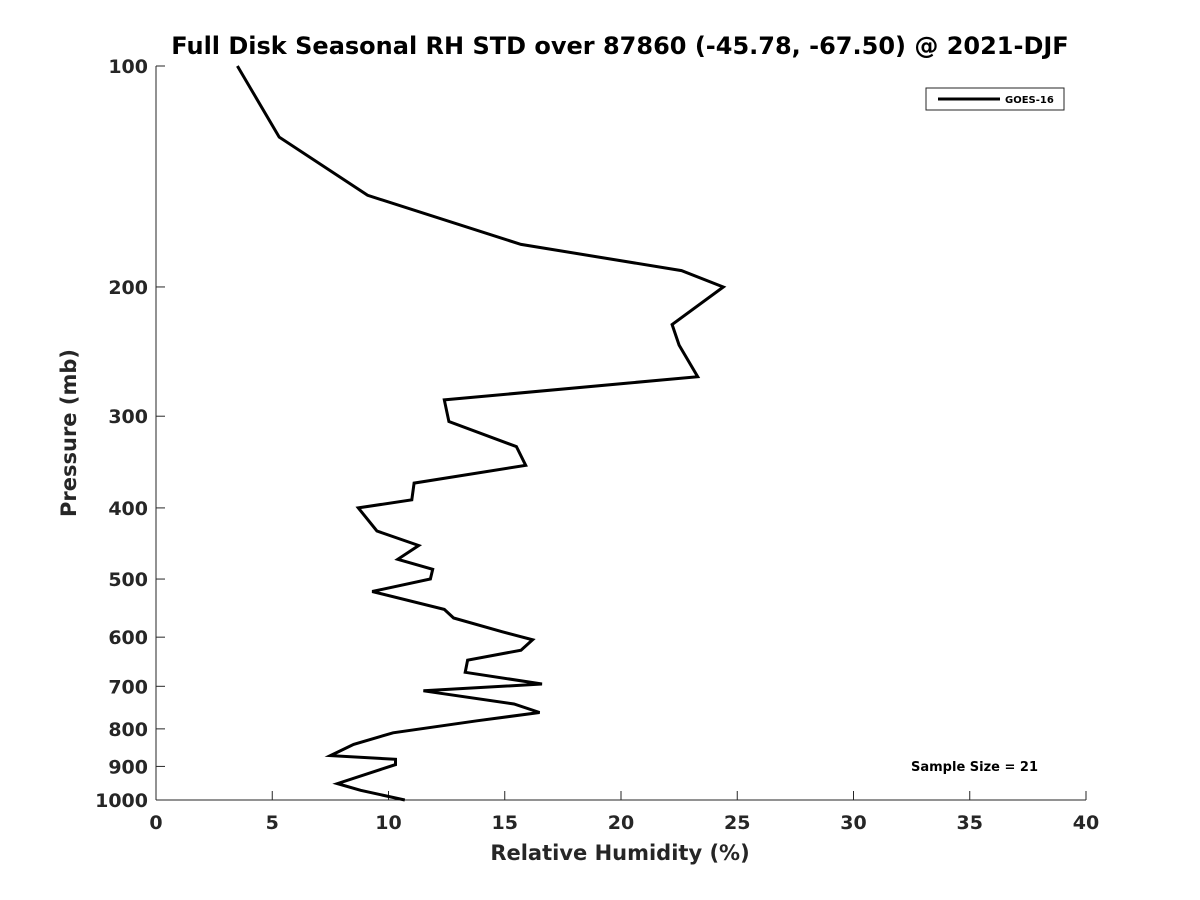 This screenshot has width=1200, height=900. What do you see at coordinates (970, 823) in the screenshot?
I see `x-tick-label: 35` at bounding box center [970, 823].